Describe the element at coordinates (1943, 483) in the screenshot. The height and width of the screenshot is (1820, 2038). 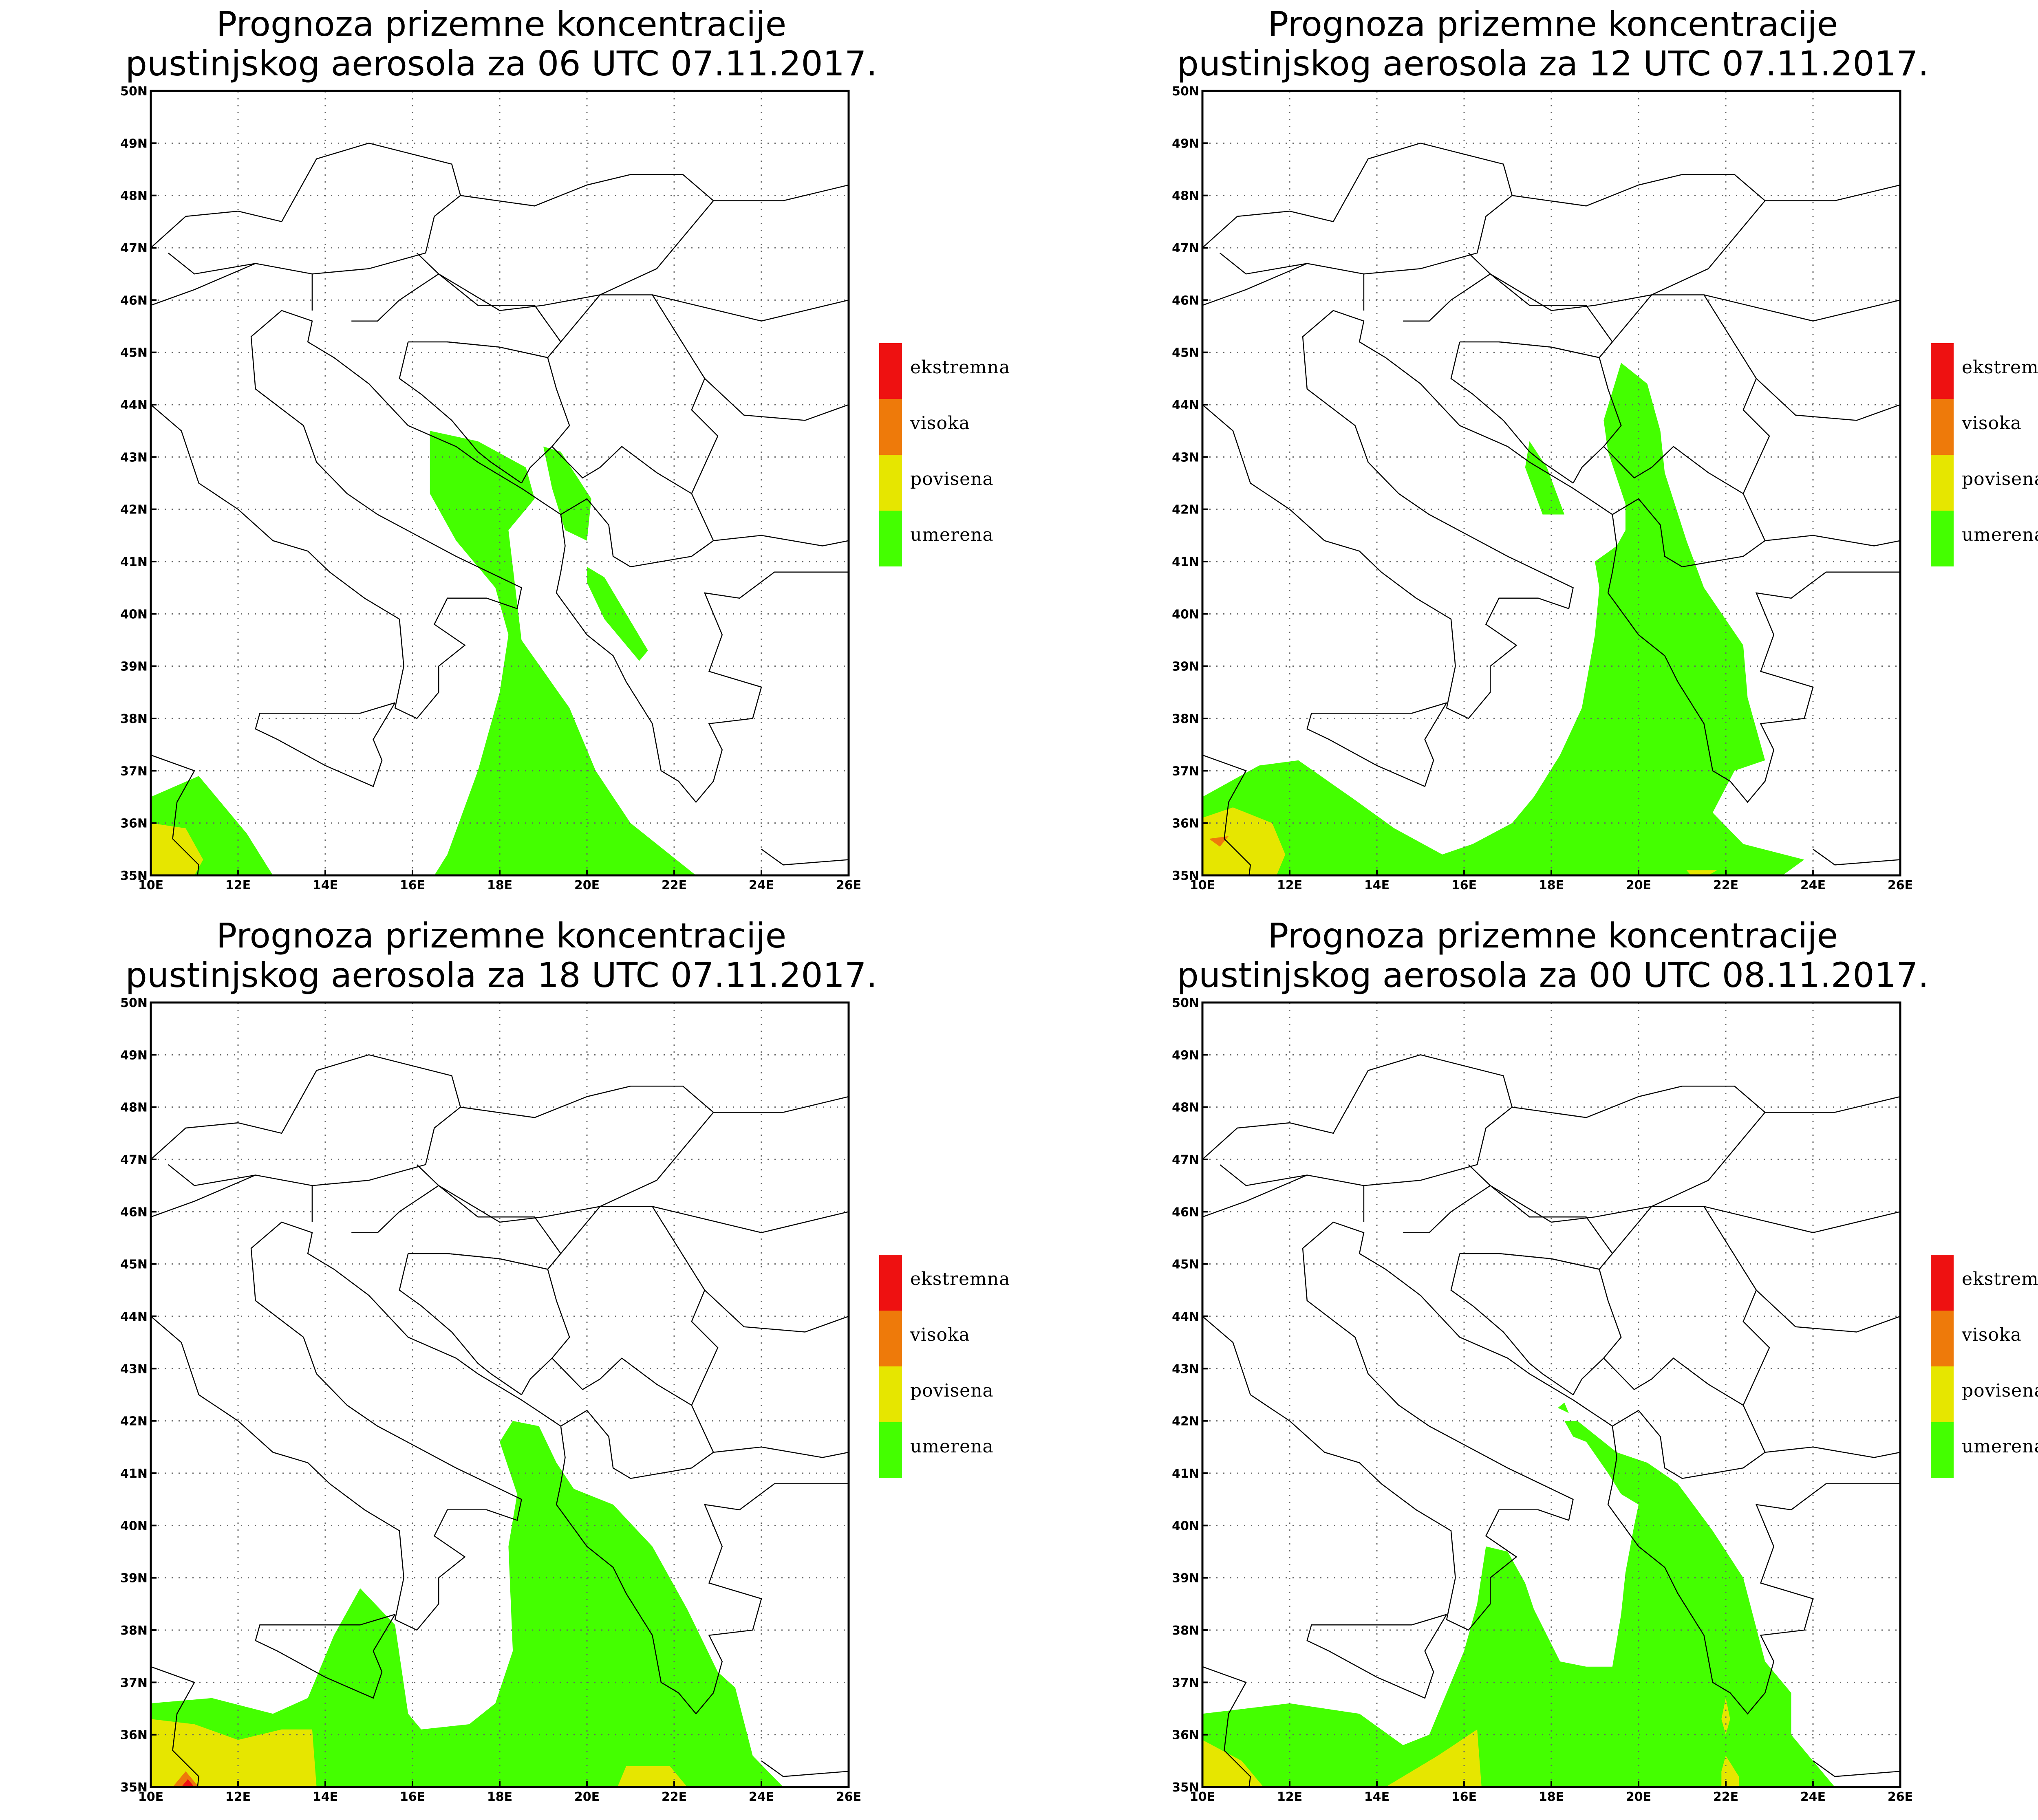
I see `legend-swatch-povisena` at that location.